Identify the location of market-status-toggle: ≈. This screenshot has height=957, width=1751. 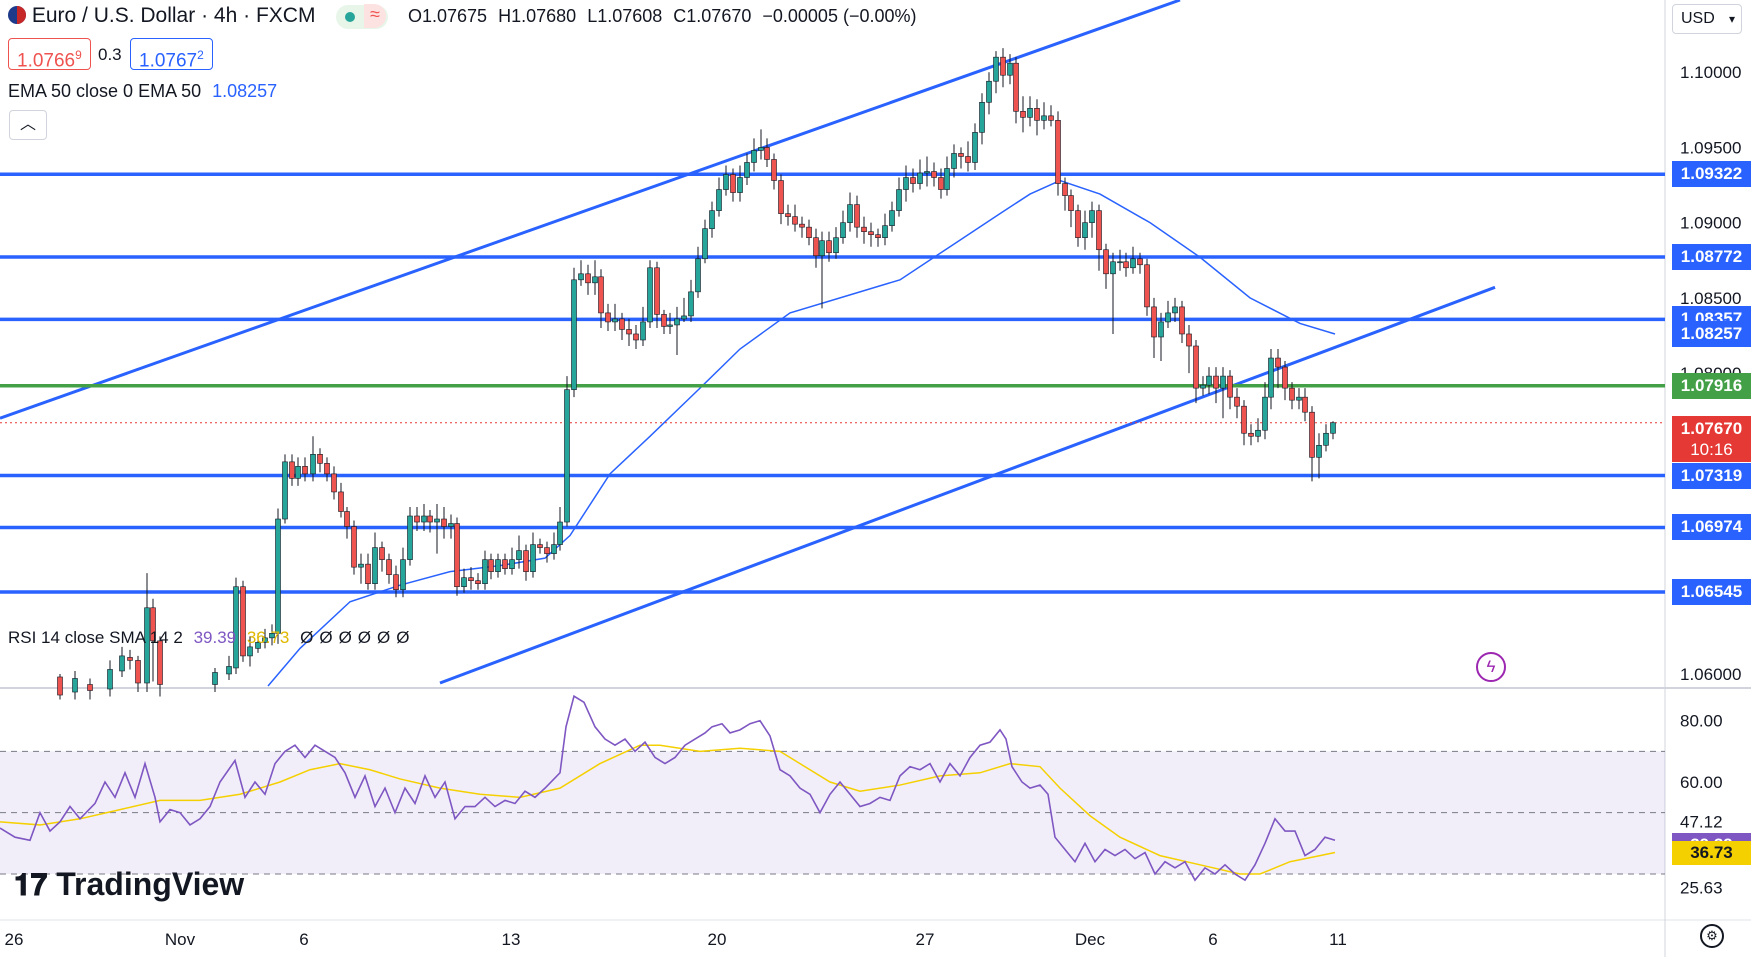
(362, 16).